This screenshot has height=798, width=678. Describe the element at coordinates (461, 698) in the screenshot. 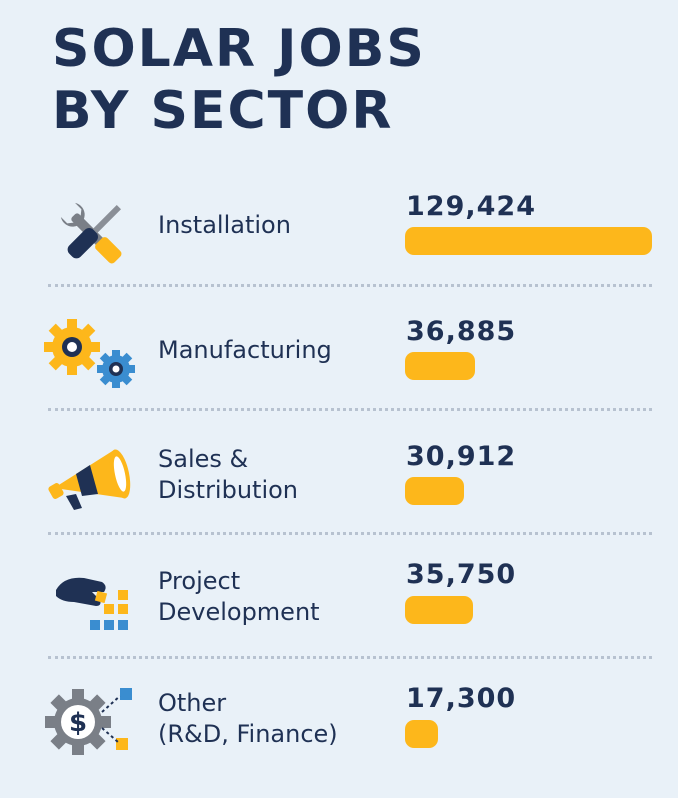

I see `value-label: 17,300` at that location.